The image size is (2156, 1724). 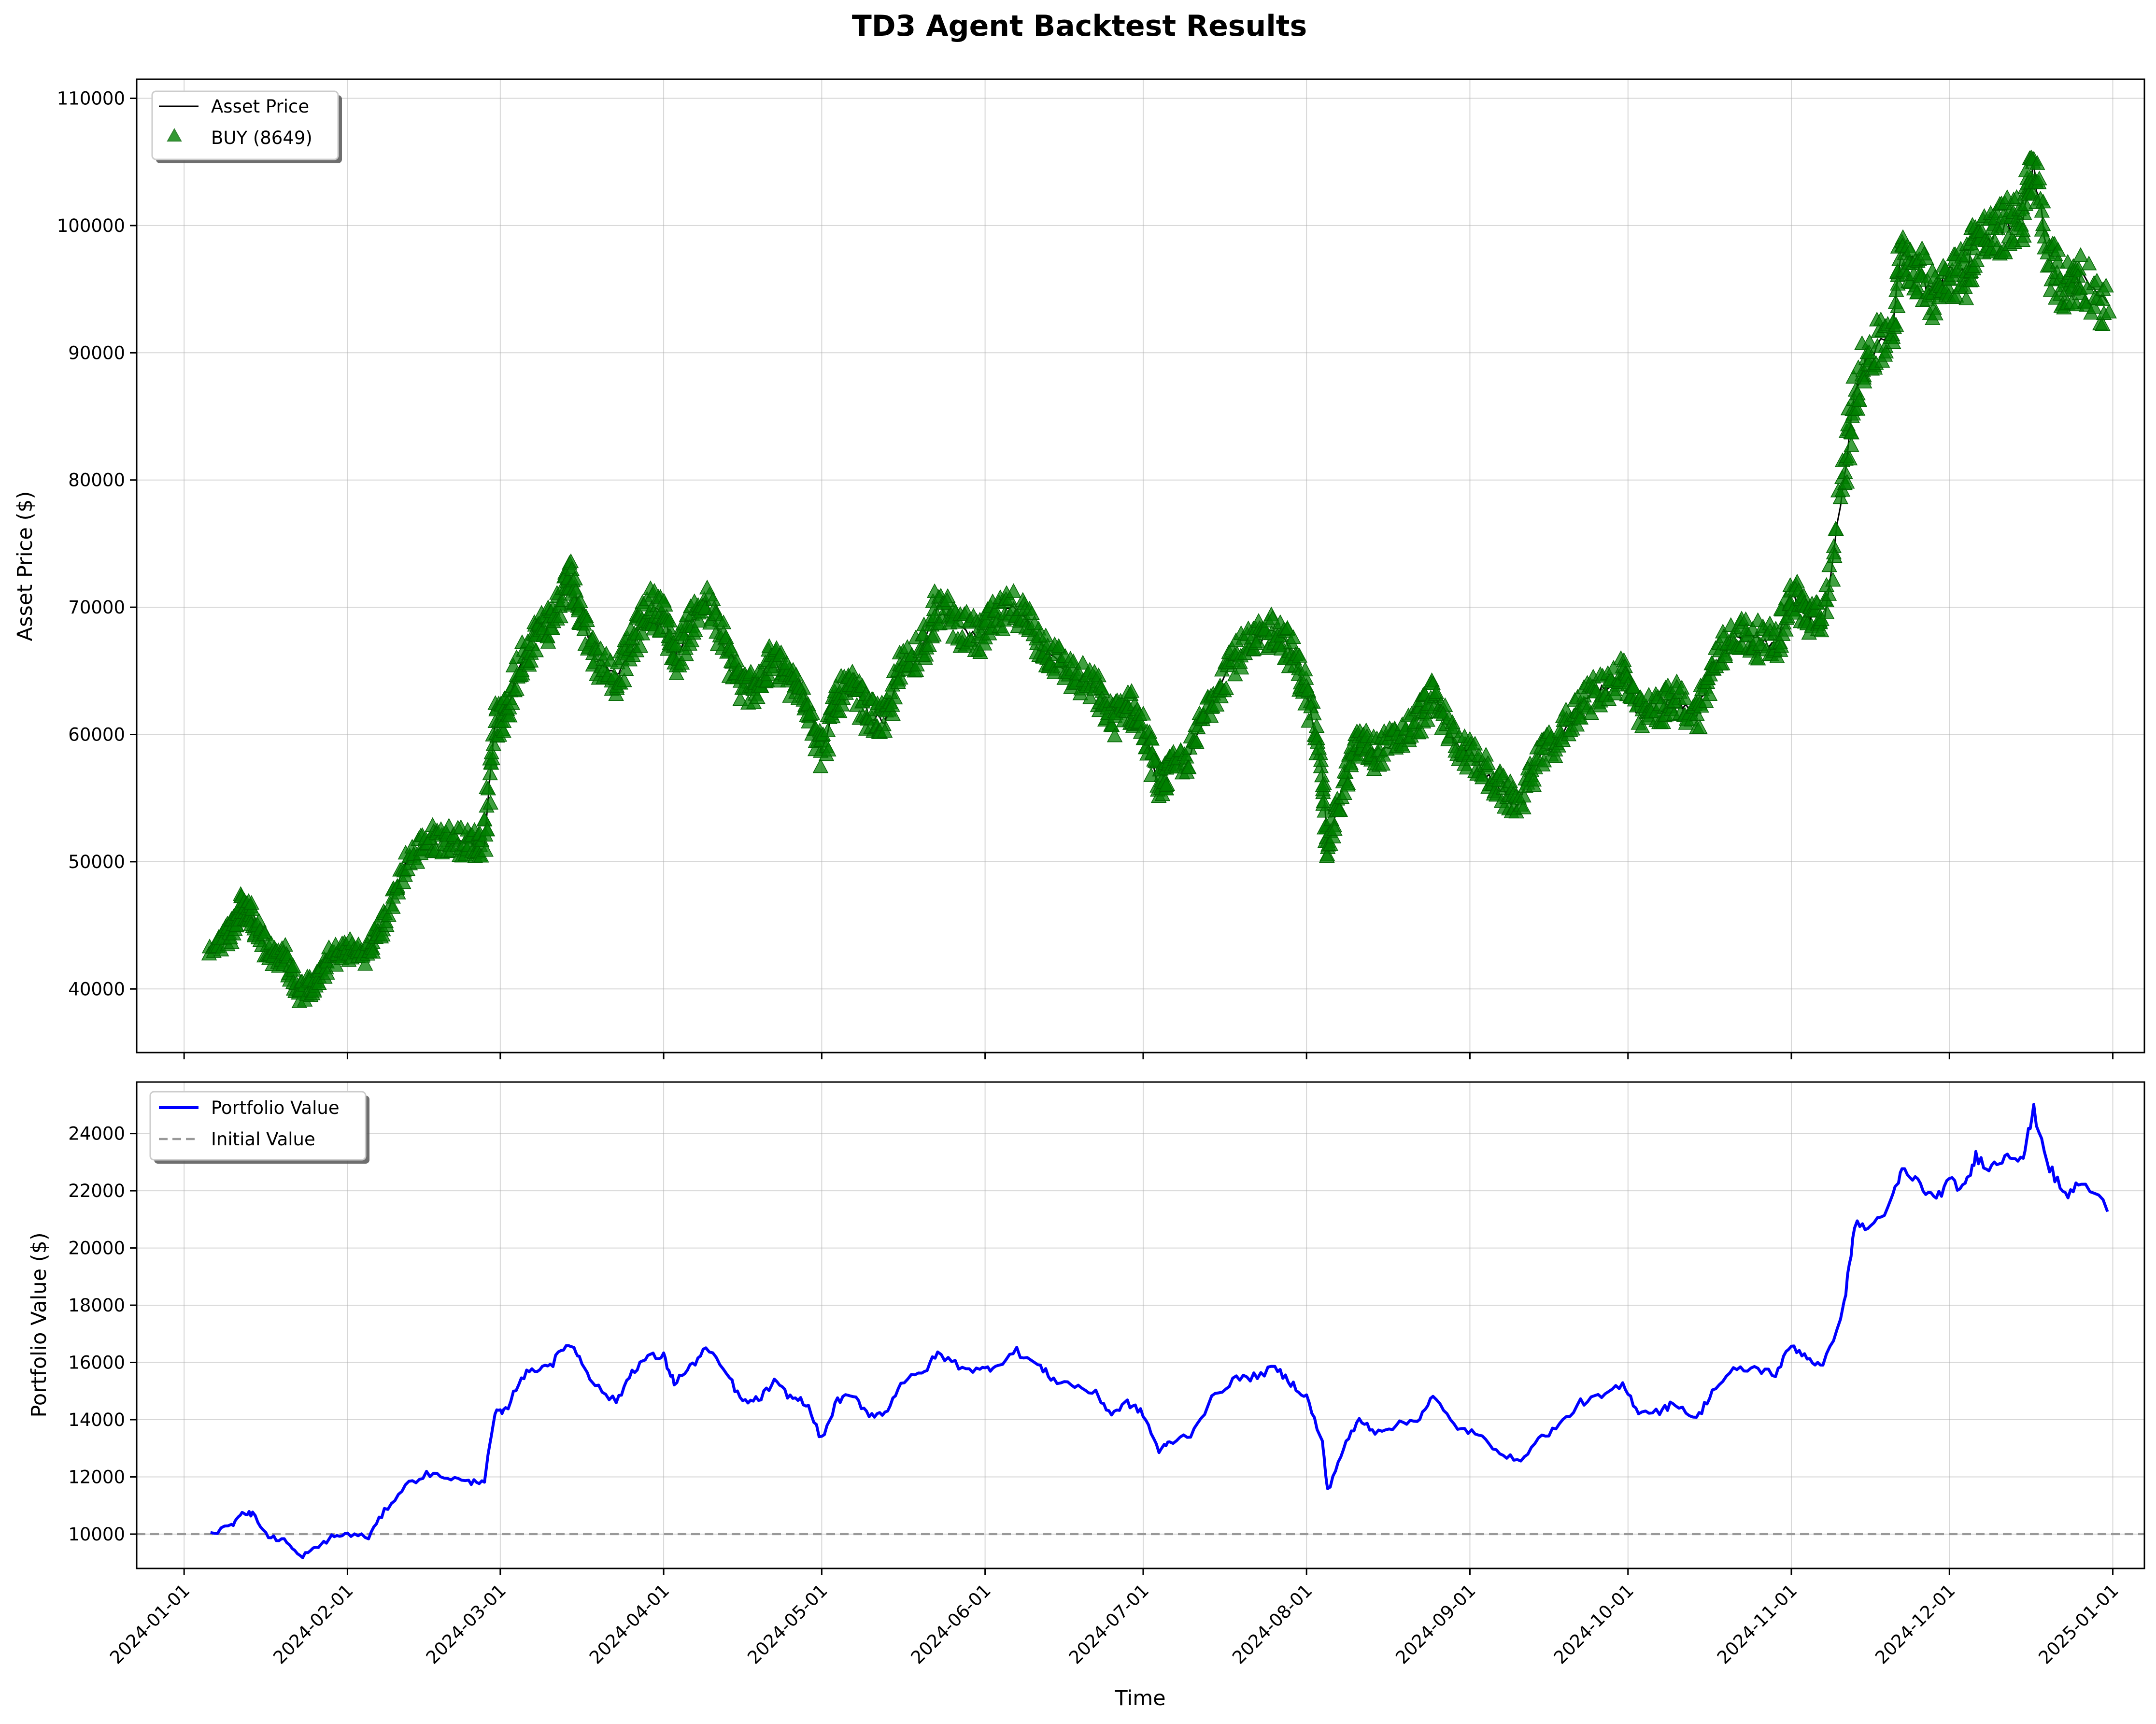 I want to click on y-tick-label: 90000, so click(x=96, y=352).